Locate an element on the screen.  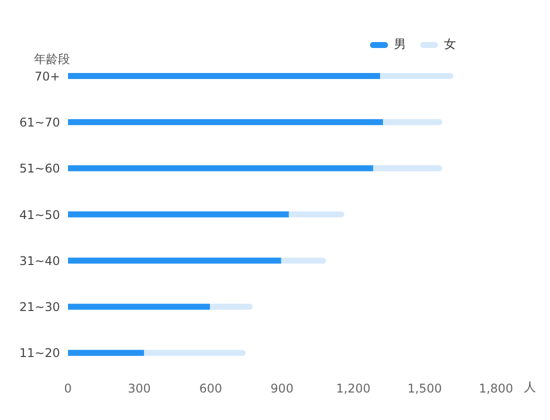
x-tick-label: 0 is located at coordinates (68, 389).